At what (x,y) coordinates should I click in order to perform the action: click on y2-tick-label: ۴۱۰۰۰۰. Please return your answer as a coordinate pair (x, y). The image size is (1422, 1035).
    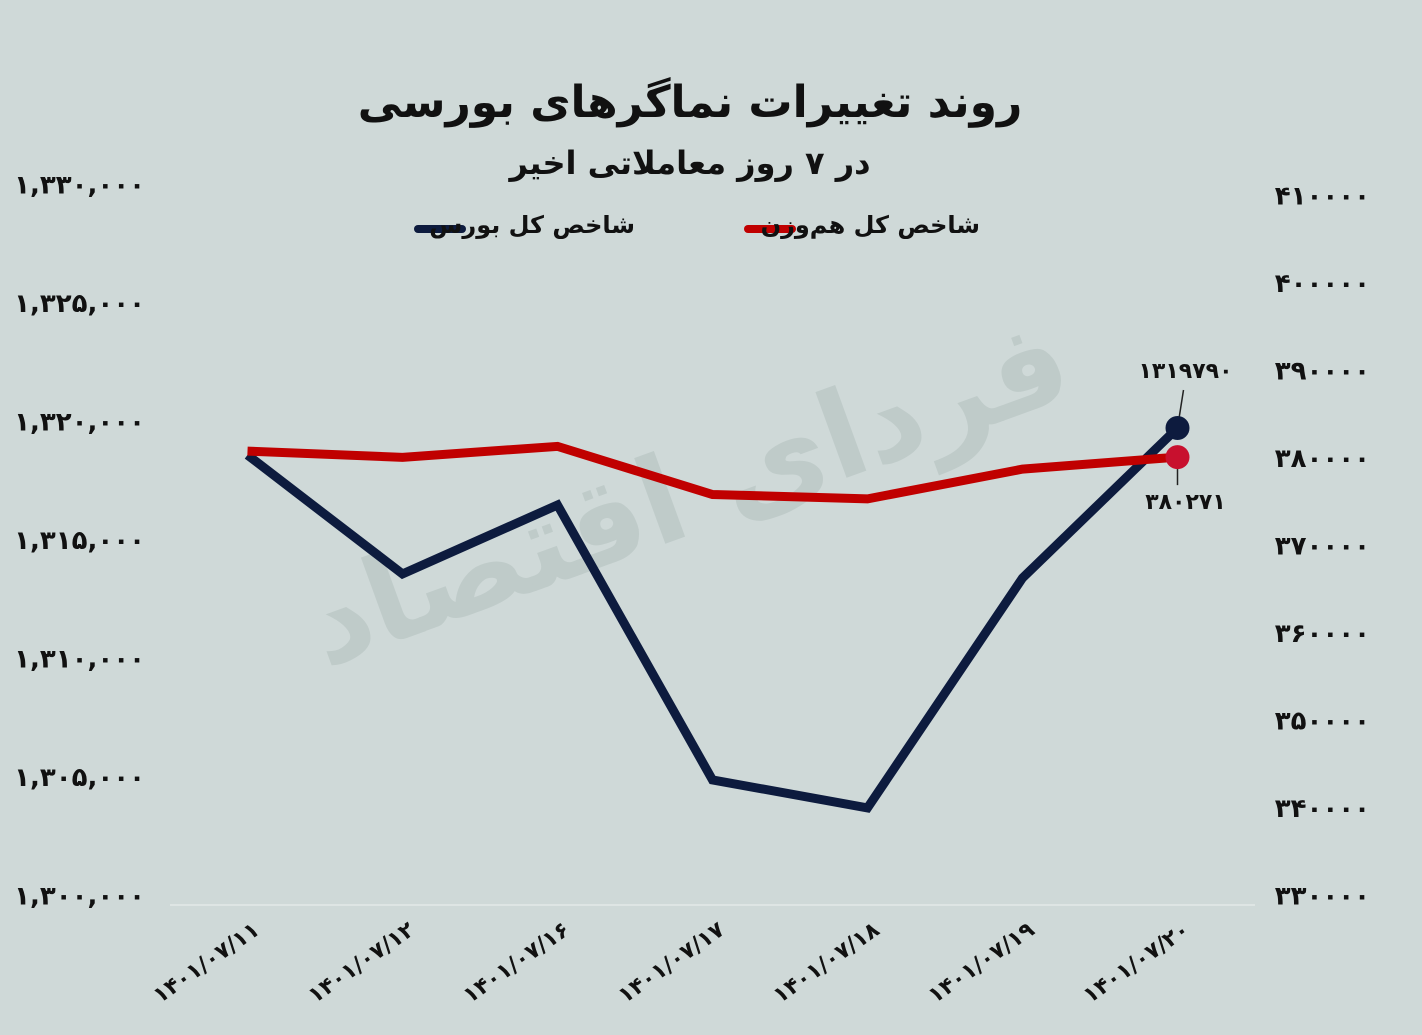
    Looking at the image, I should click on (1322, 197).